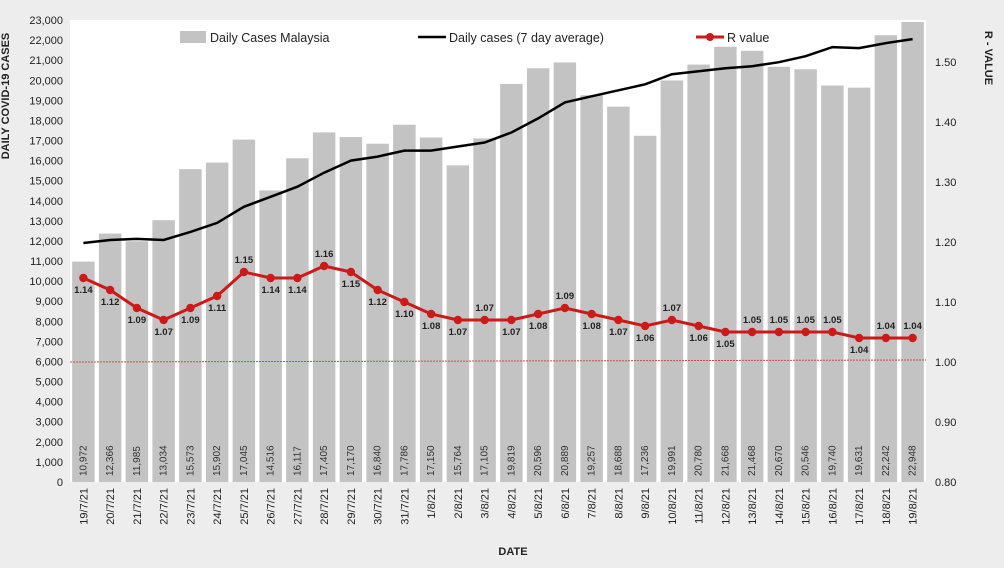  I want to click on y-left-tick-label: 1,000, so click(49, 463).